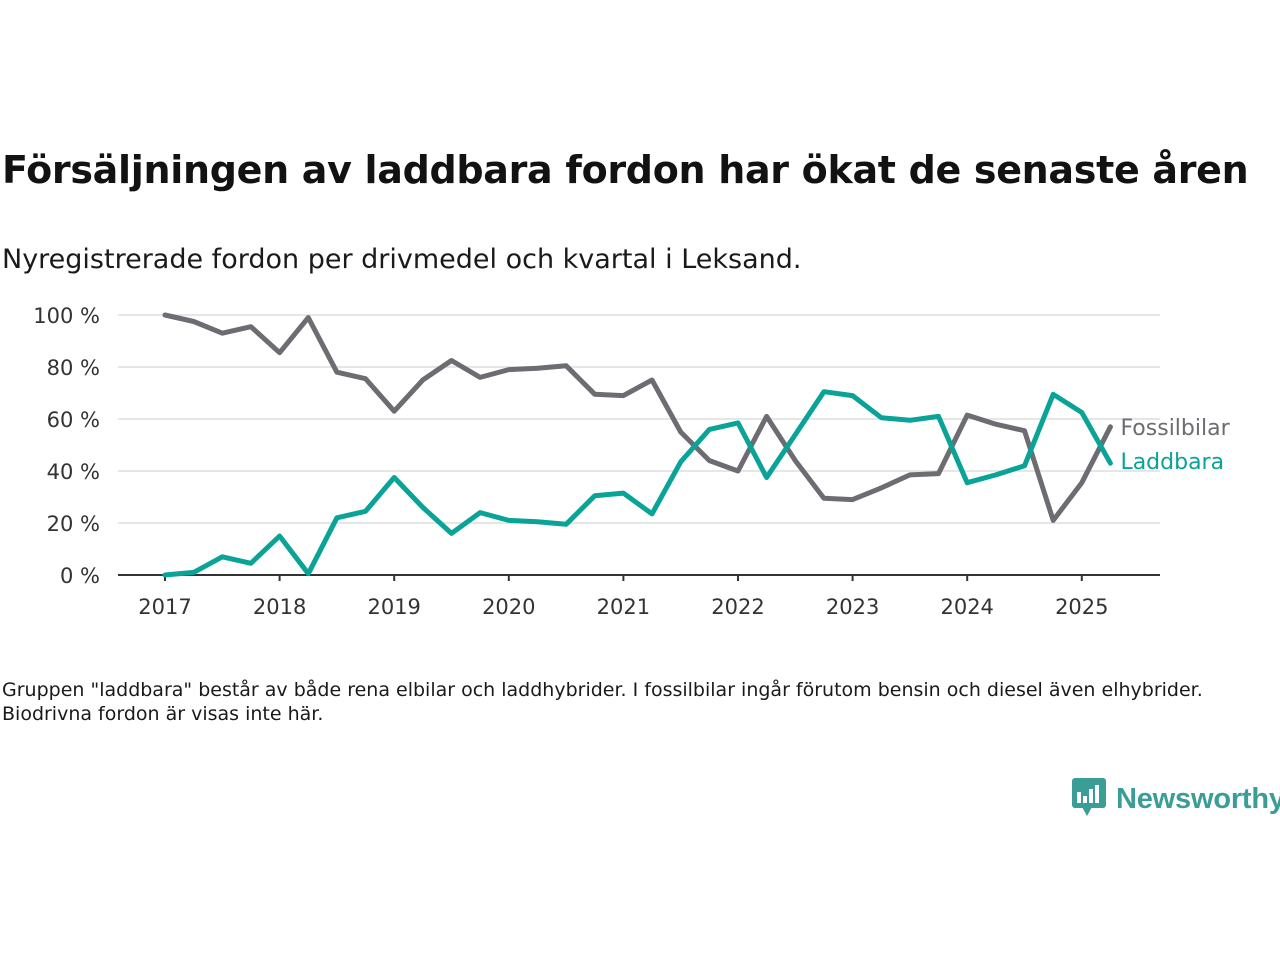  I want to click on x-tick-label: 2018, so click(279, 607).